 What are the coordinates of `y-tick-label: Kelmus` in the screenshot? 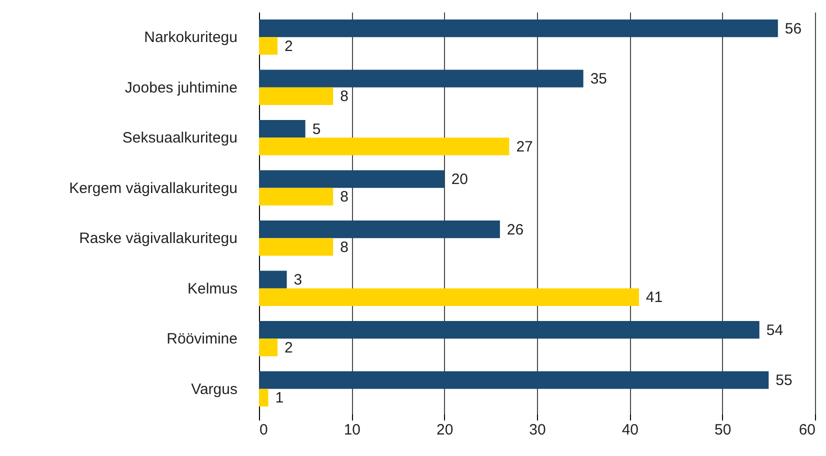 It's located at (212, 289).